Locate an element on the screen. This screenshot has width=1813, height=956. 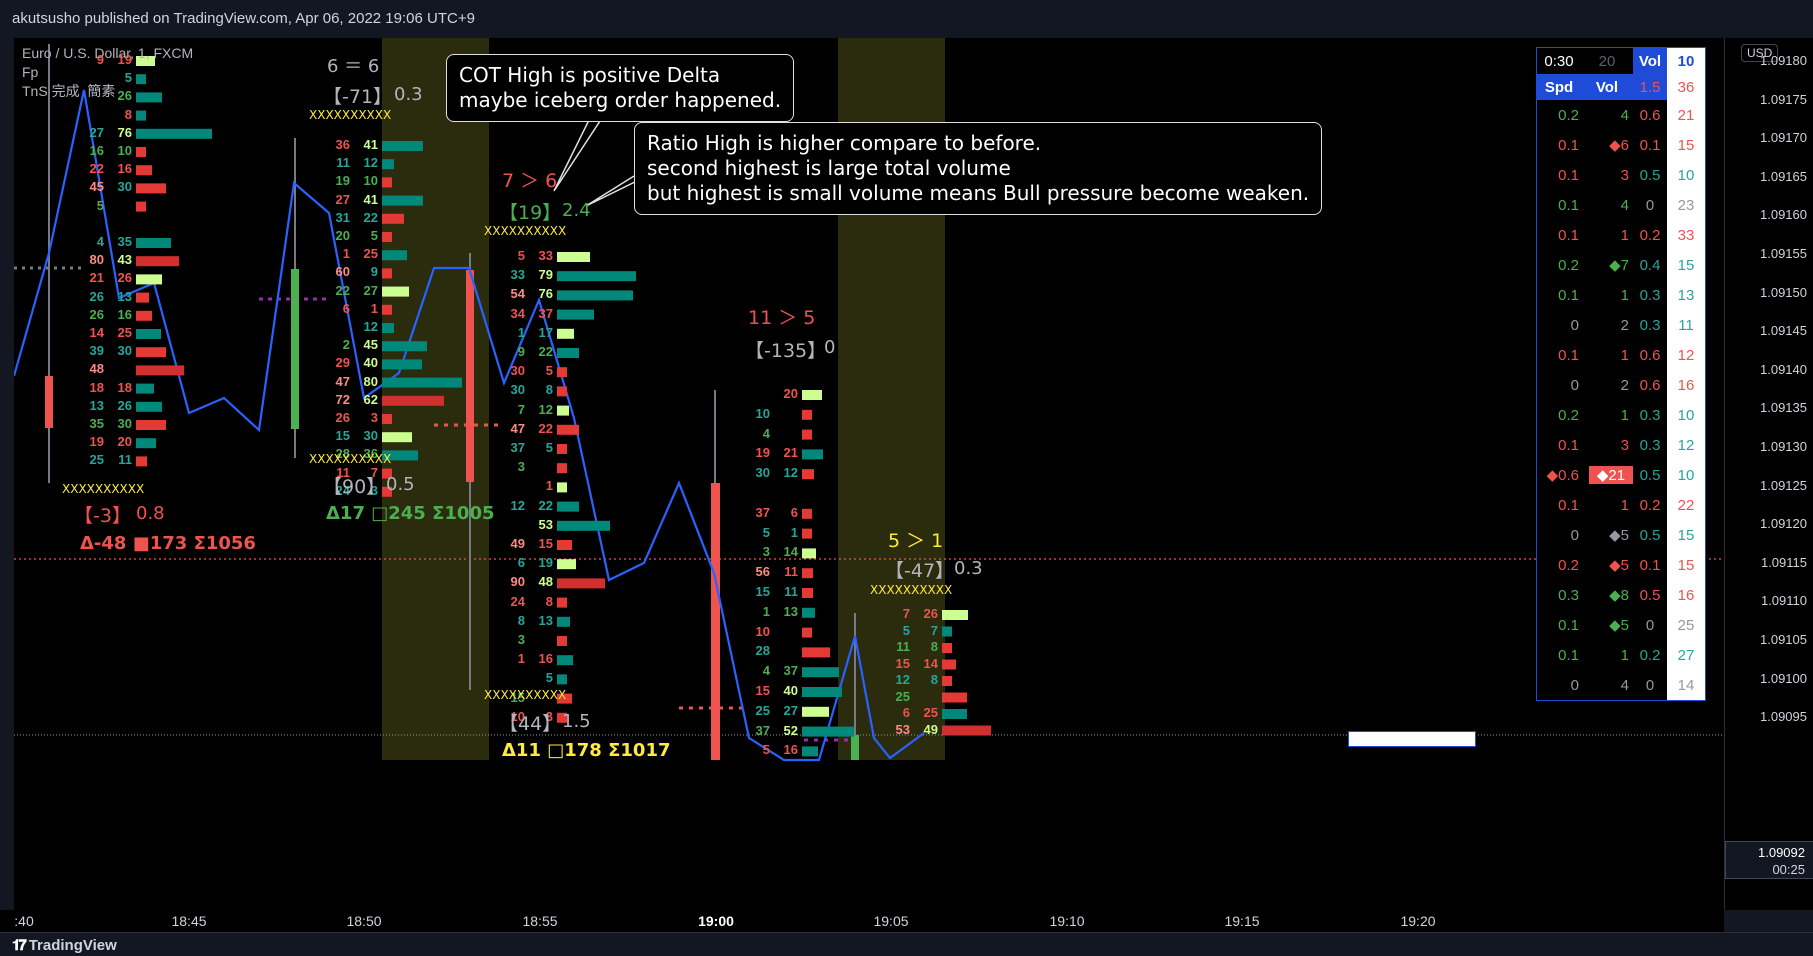
indicator-tns: TnS 完成 簡素 is located at coordinates (69, 91).